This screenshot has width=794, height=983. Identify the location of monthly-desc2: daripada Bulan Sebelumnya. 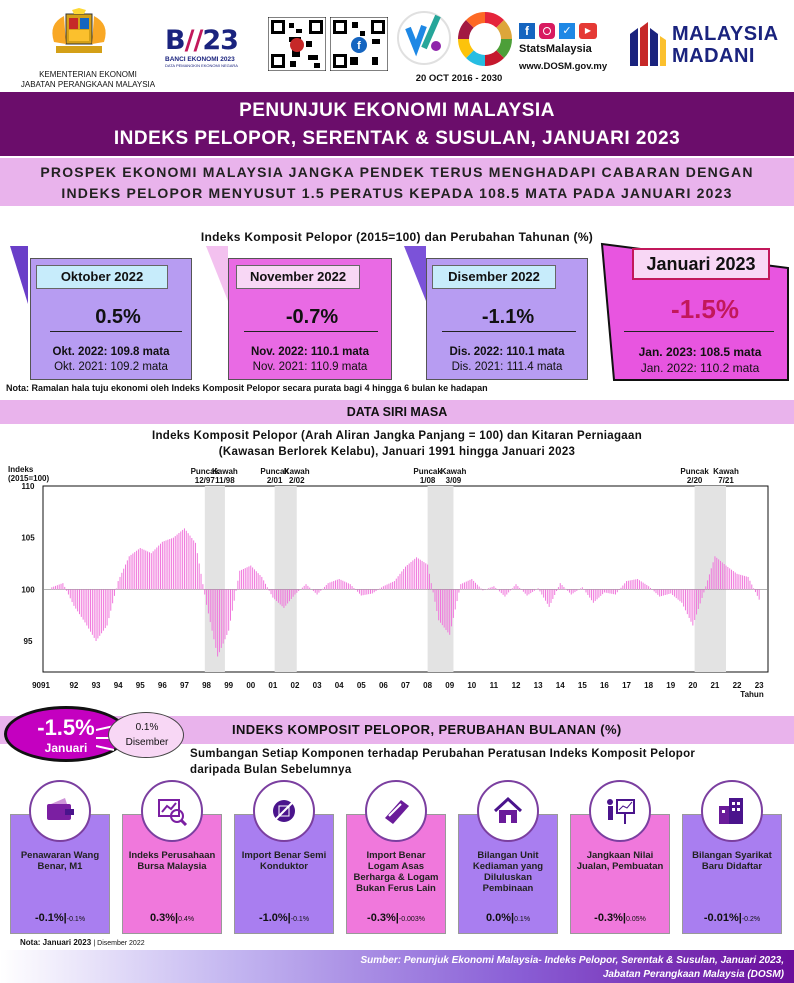
(271, 770).